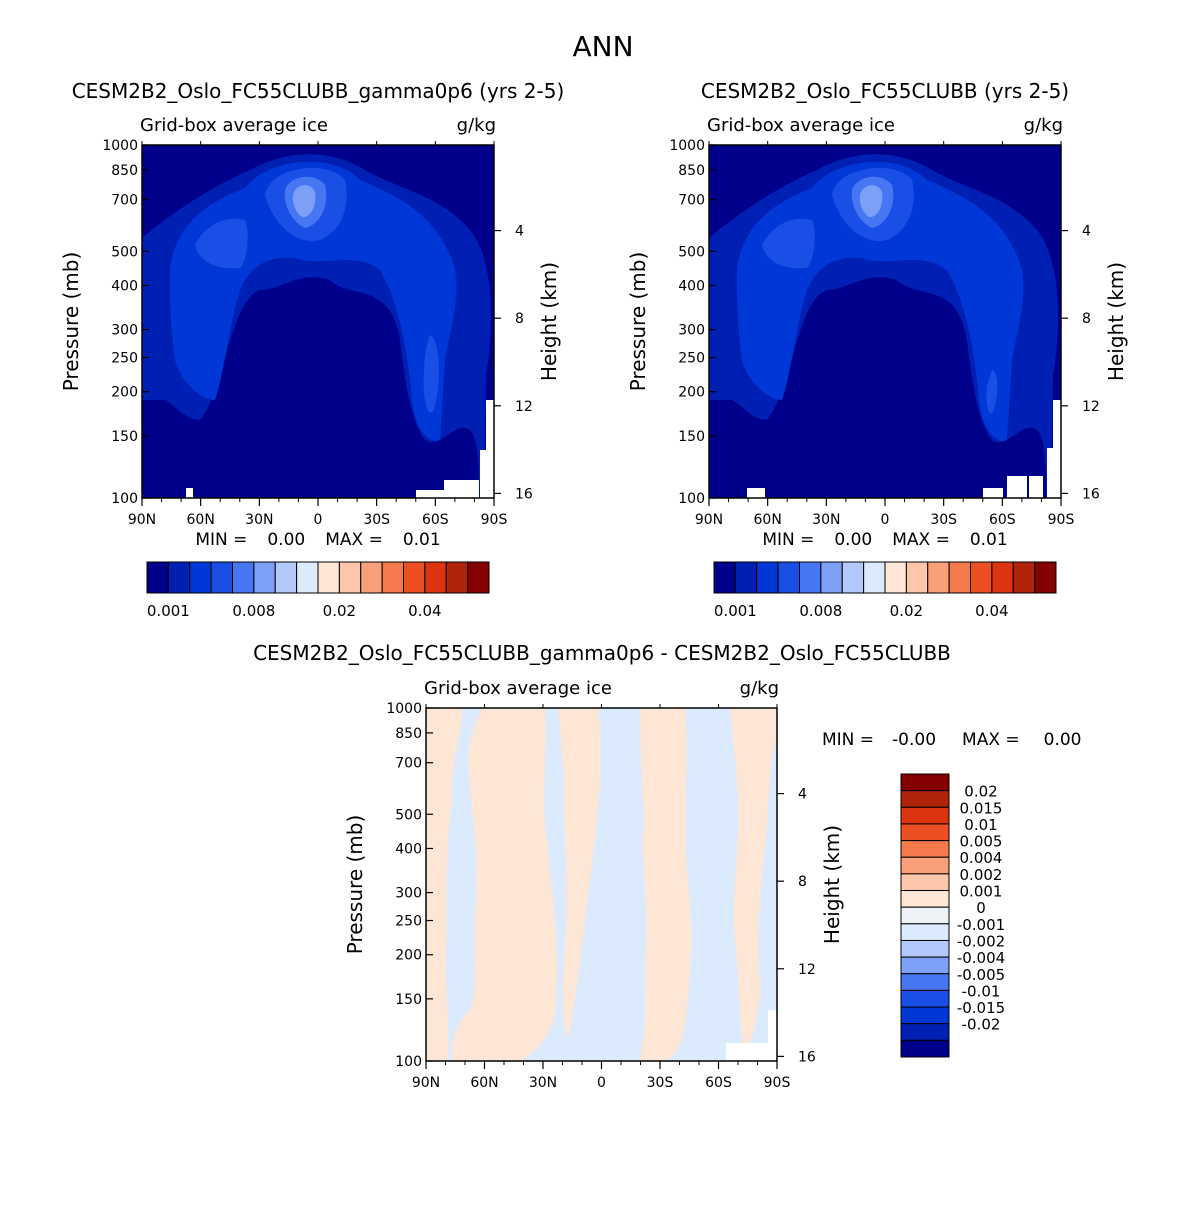 The image size is (1204, 1206). What do you see at coordinates (885, 91) in the screenshot?
I see `panel-title: CESM2B2_Oslo_FC55CLUBB (yrs 2-5)` at bounding box center [885, 91].